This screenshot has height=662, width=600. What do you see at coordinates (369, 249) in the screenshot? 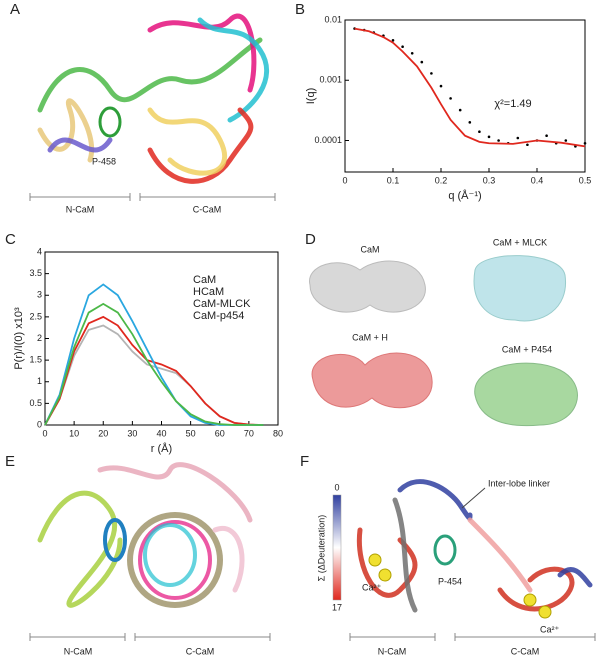
I see `model-label: CaM` at bounding box center [369, 249].